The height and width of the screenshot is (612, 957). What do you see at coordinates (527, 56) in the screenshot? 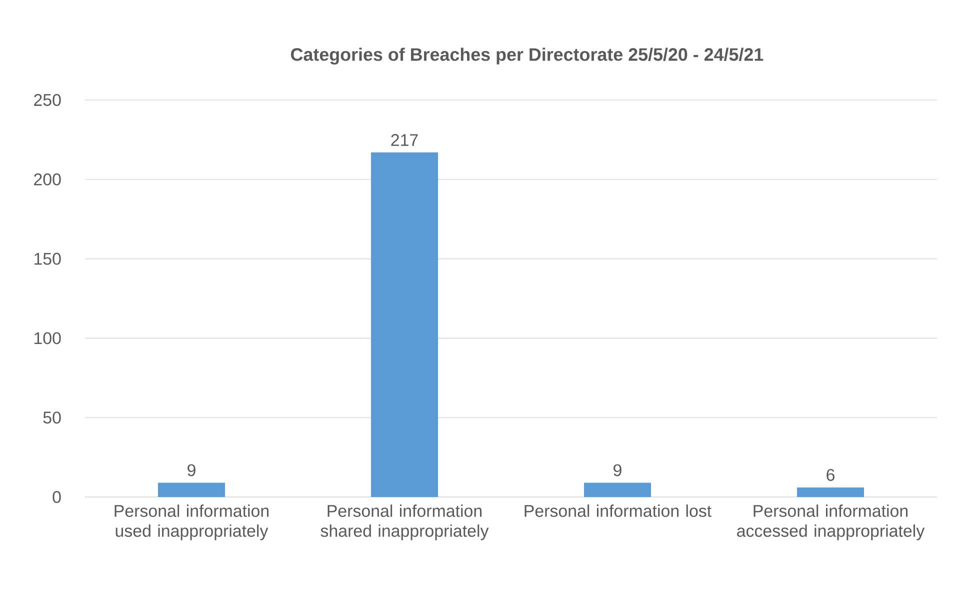
I see `chart-title: Categories of Breaches per Directorate 25/5/20 - 24/5/21` at bounding box center [527, 56].